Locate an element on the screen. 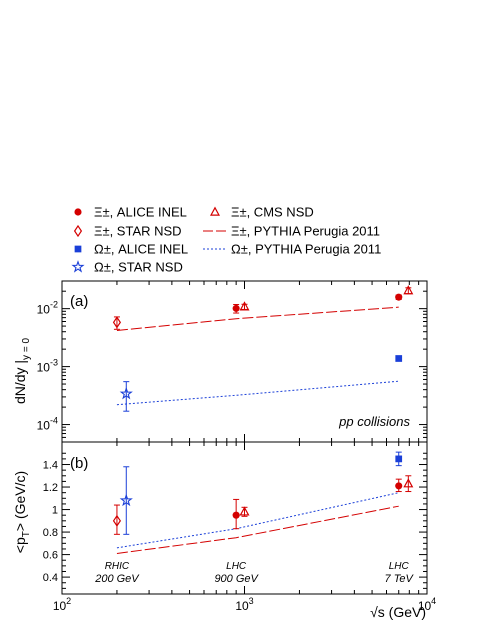 The width and height of the screenshot is (485, 627). panel-b-ylabel-tail: > (GeV/c) is located at coordinates (20, 501).